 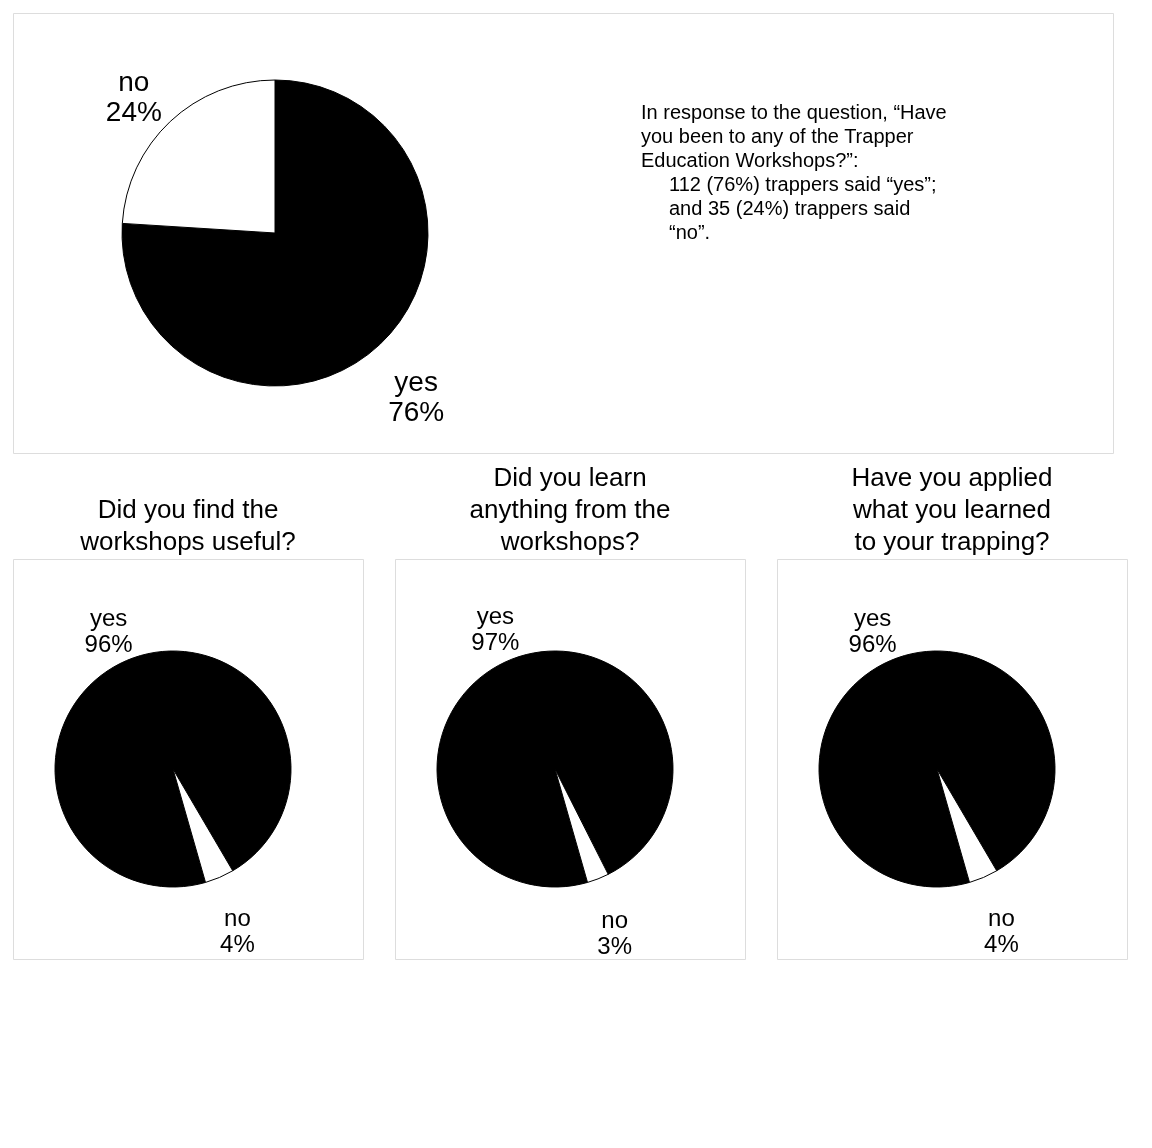 I want to click on chart-title: Have you applied what you learned to your trapping?, so click(x=952, y=509).